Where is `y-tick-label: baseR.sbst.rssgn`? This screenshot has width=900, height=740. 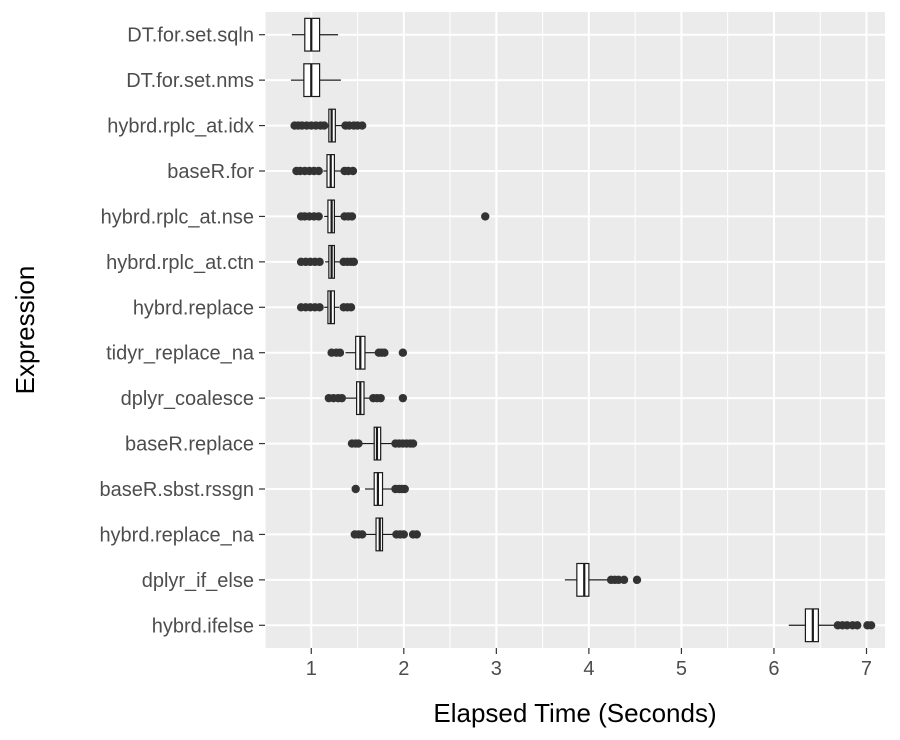
y-tick-label: baseR.sbst.rssgn is located at coordinates (176, 490).